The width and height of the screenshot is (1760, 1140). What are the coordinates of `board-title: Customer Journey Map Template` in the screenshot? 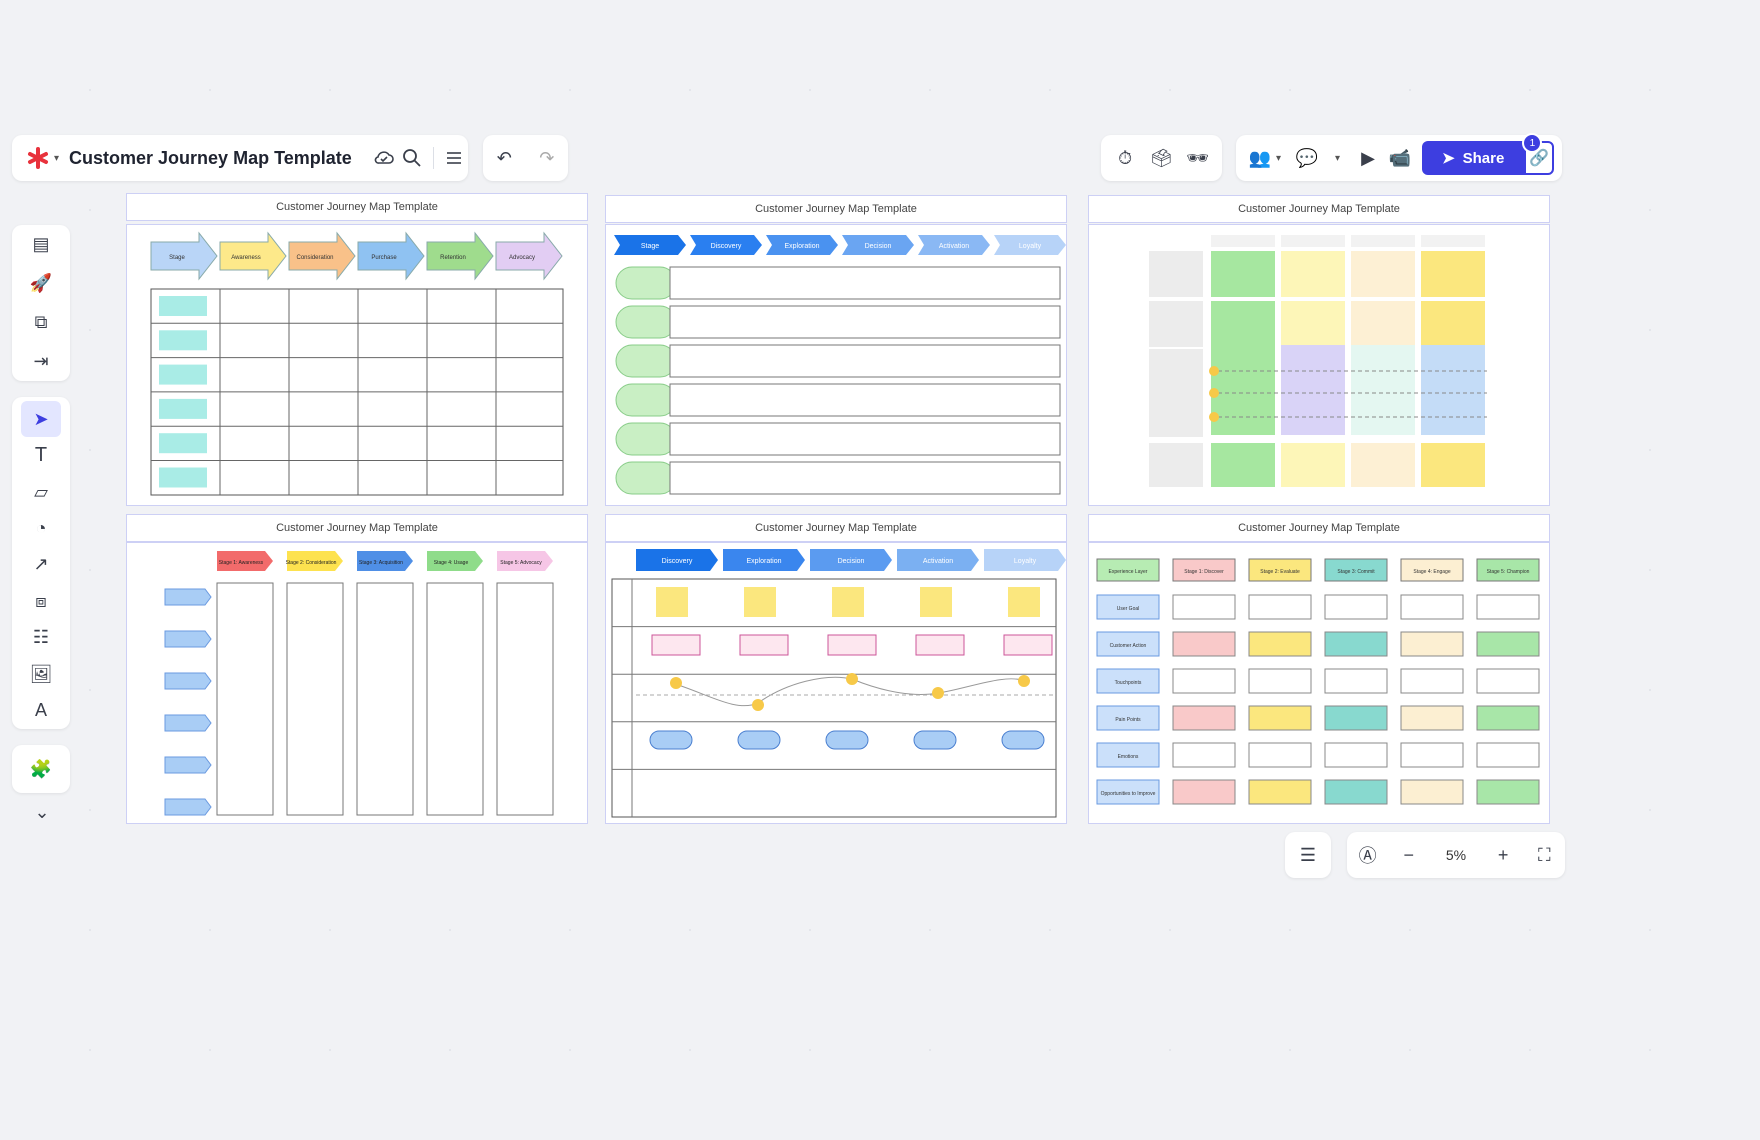 It's located at (210, 157).